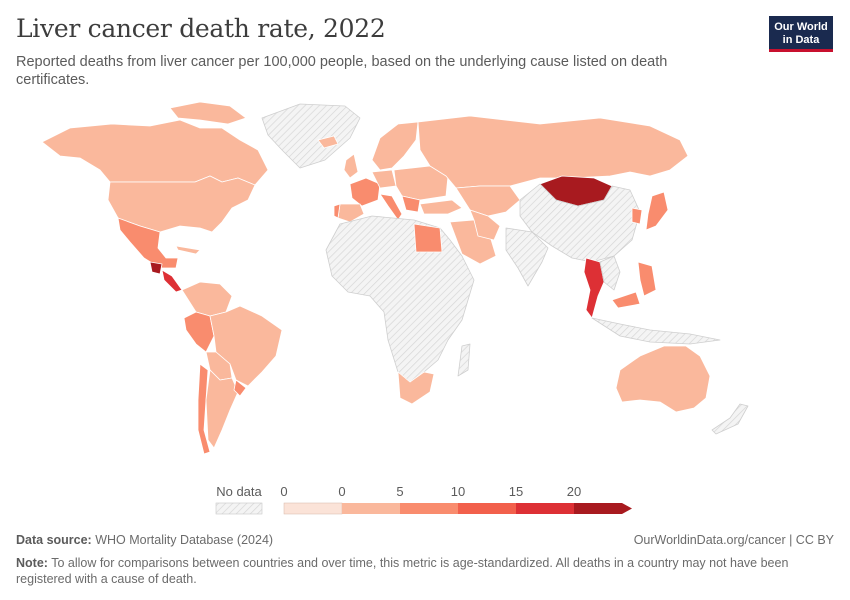  Describe the element at coordinates (663, 379) in the screenshot. I see `region-australia` at that location.